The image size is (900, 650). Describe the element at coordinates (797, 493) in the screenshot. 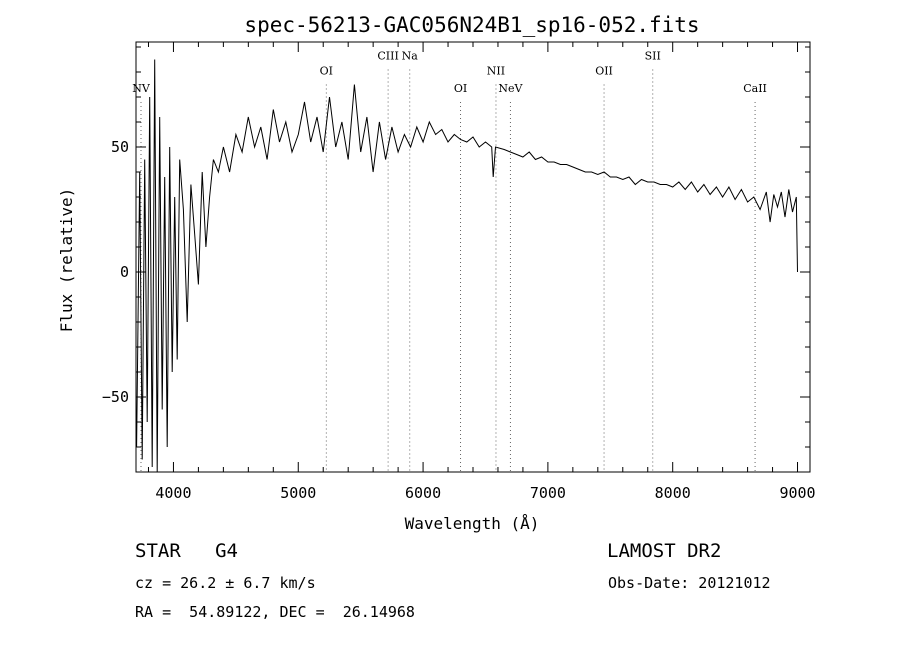

I see `x-tick-label: 9000` at that location.